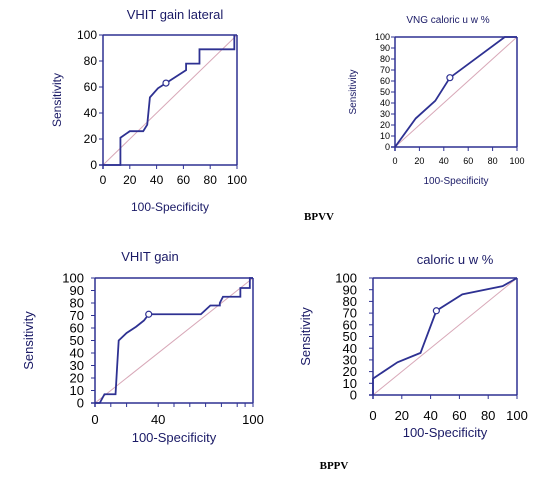  I want to click on chart-title: VHIT gain, so click(150, 256).